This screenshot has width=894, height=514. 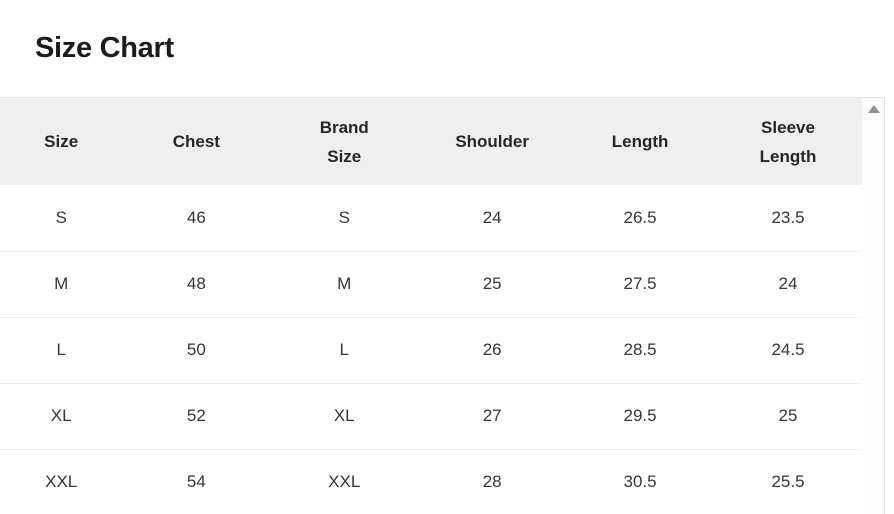 I want to click on column-header-label: Chest, so click(x=196, y=141).